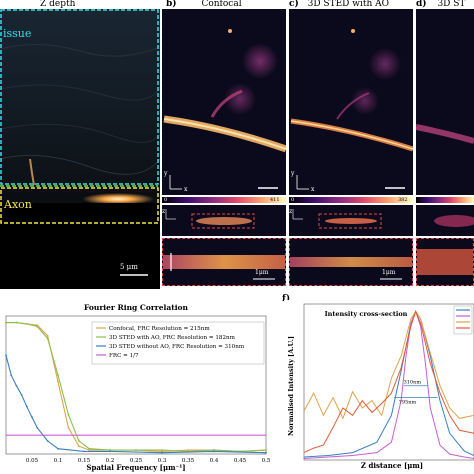 This screenshot has height=474, width=474. Describe the element at coordinates (124, 356) in the screenshot. I see `frc-legend-entry: FRC = 1/7` at that location.